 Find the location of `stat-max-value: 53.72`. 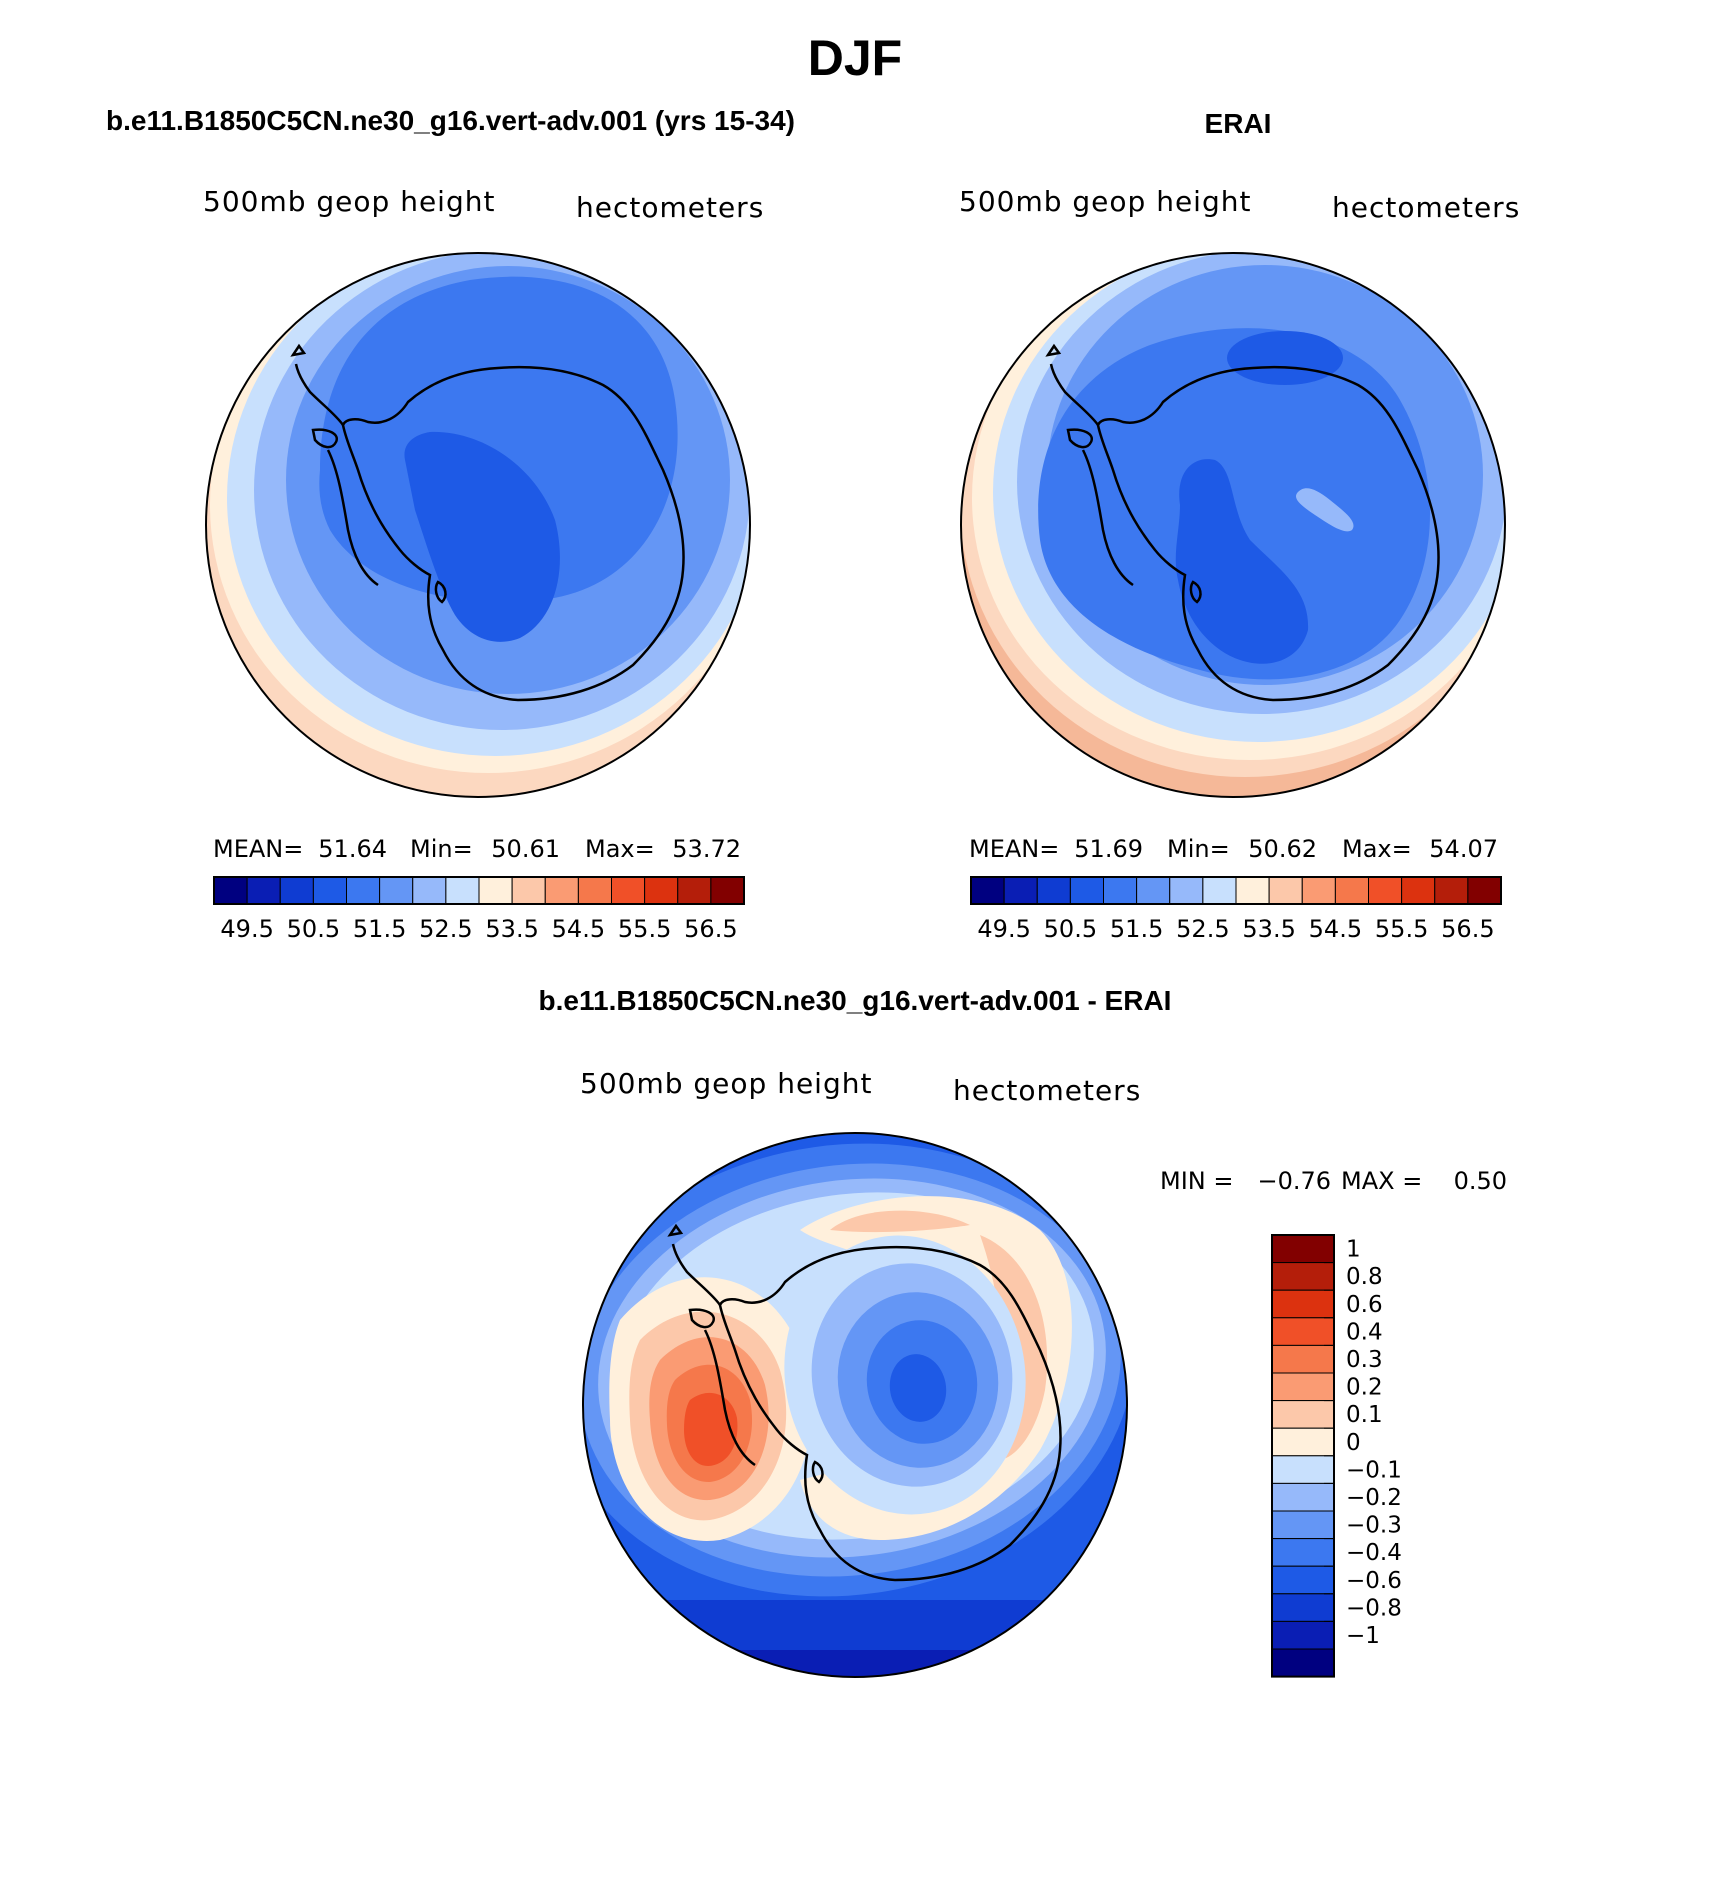

stat-max-value: 53.72 is located at coordinates (706, 849).